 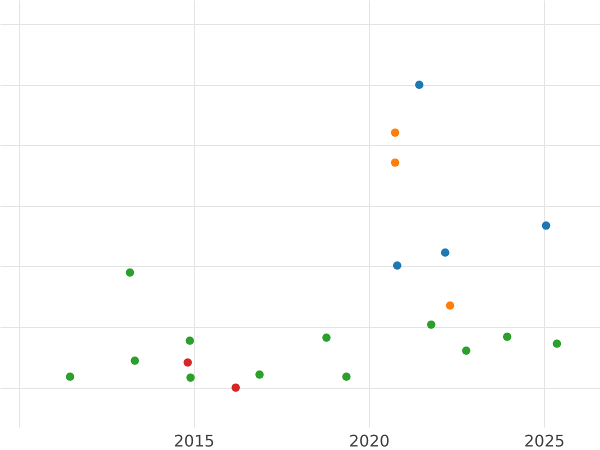 What do you see at coordinates (369, 441) in the screenshot?
I see `x-tick-label: 2020` at bounding box center [369, 441].